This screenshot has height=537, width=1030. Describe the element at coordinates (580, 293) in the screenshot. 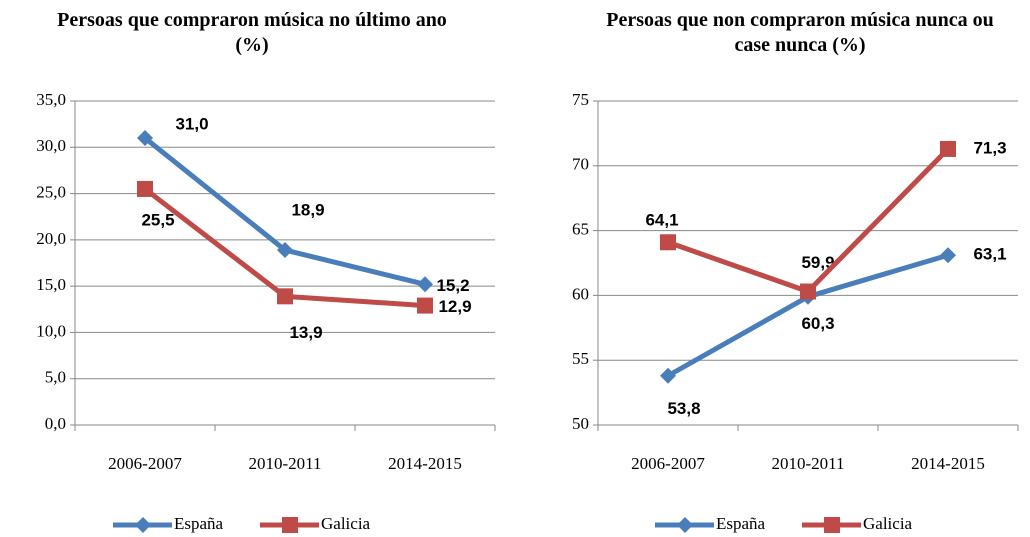

I see `y-tick-label: 60` at that location.